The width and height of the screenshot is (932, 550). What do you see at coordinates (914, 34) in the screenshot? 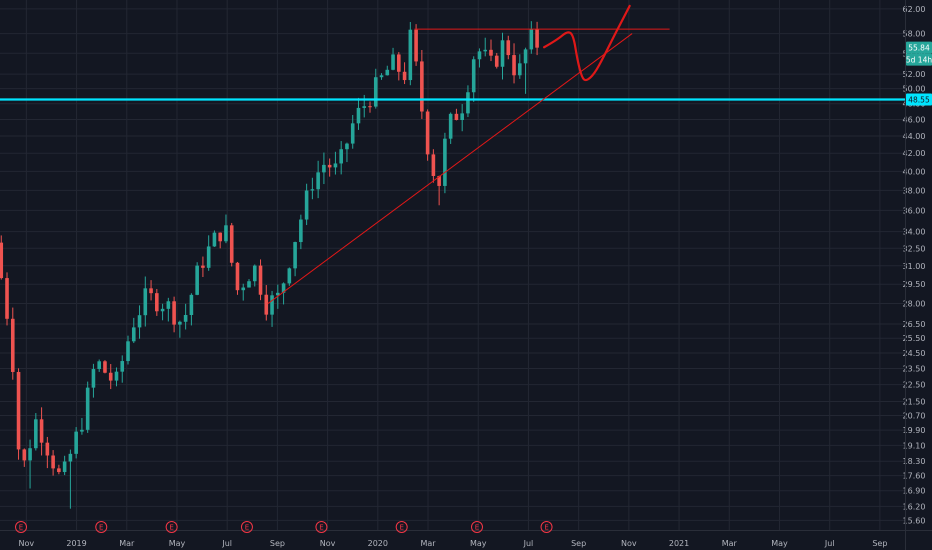
I see `y-tick-label: 58.00` at bounding box center [914, 34].